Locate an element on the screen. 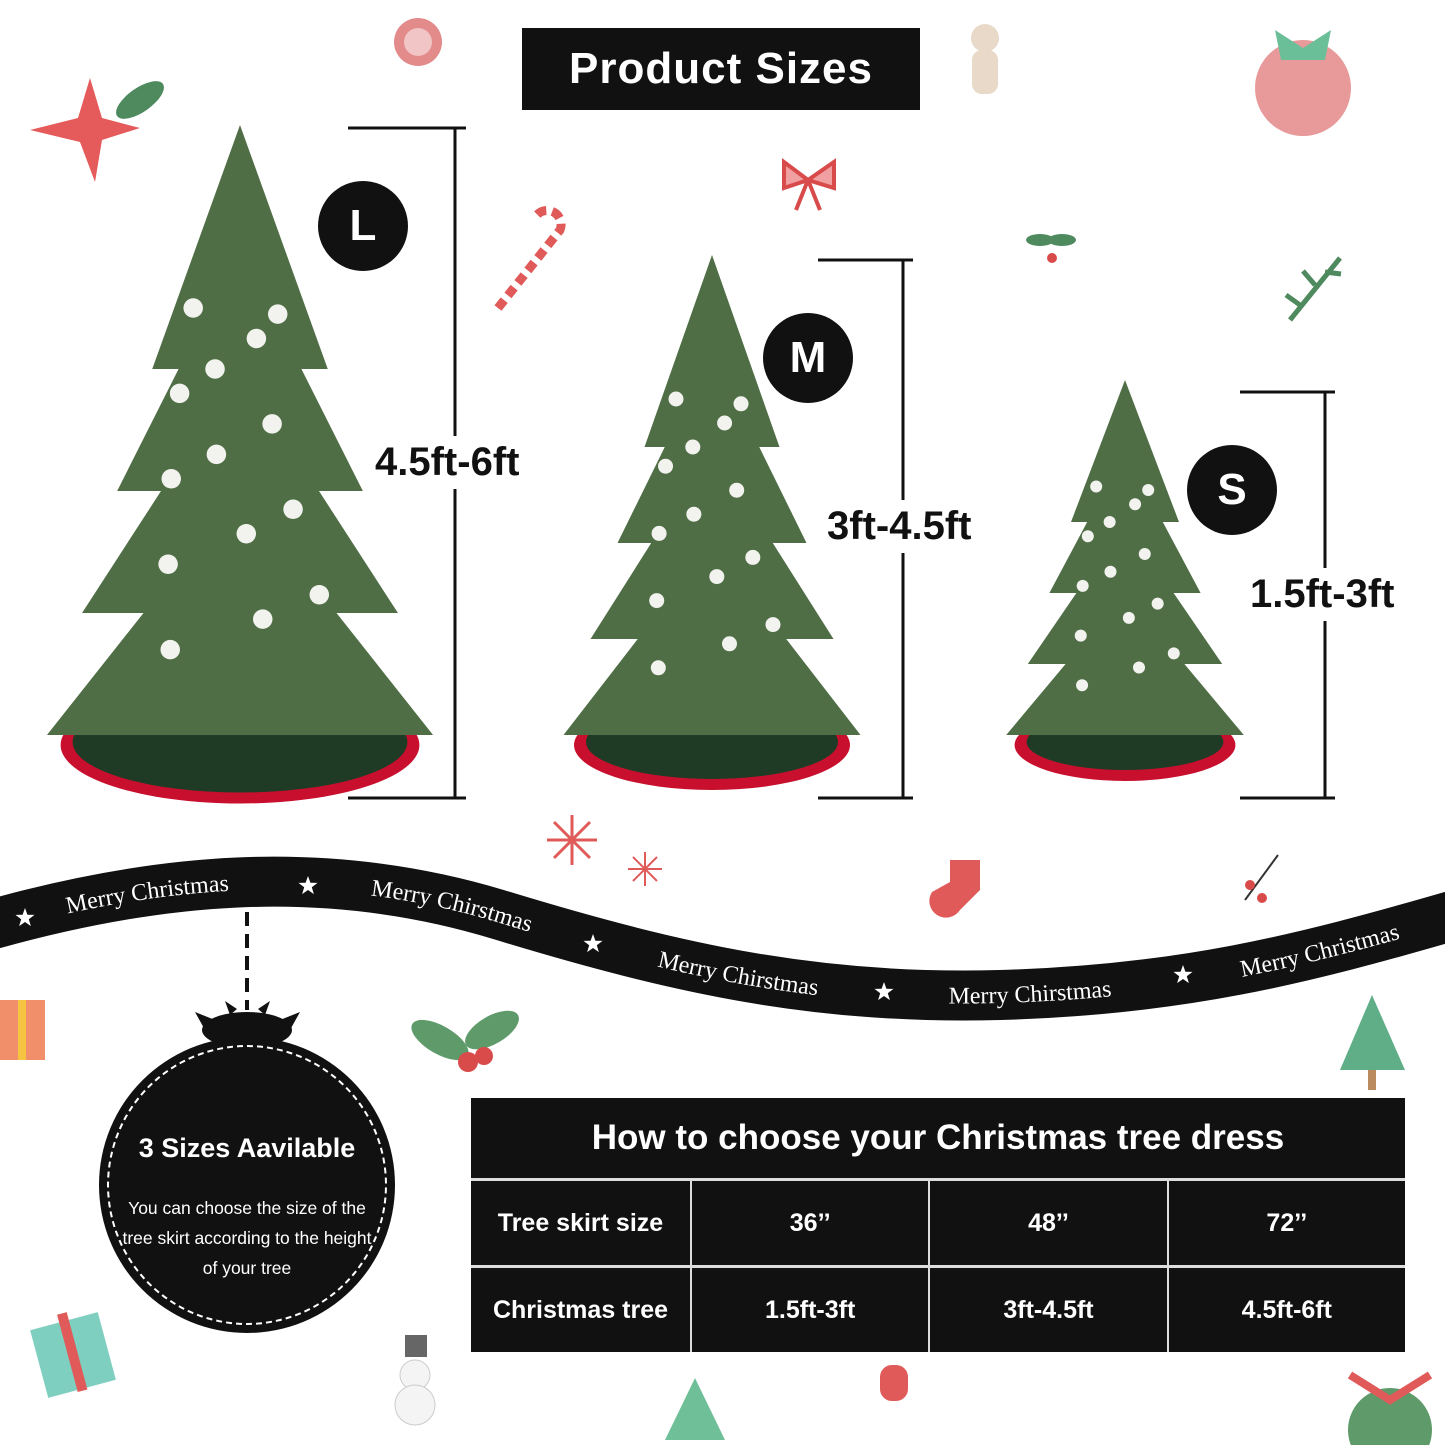 This screenshot has height=1445, width=1445. tree-medium is located at coordinates (712, 522).